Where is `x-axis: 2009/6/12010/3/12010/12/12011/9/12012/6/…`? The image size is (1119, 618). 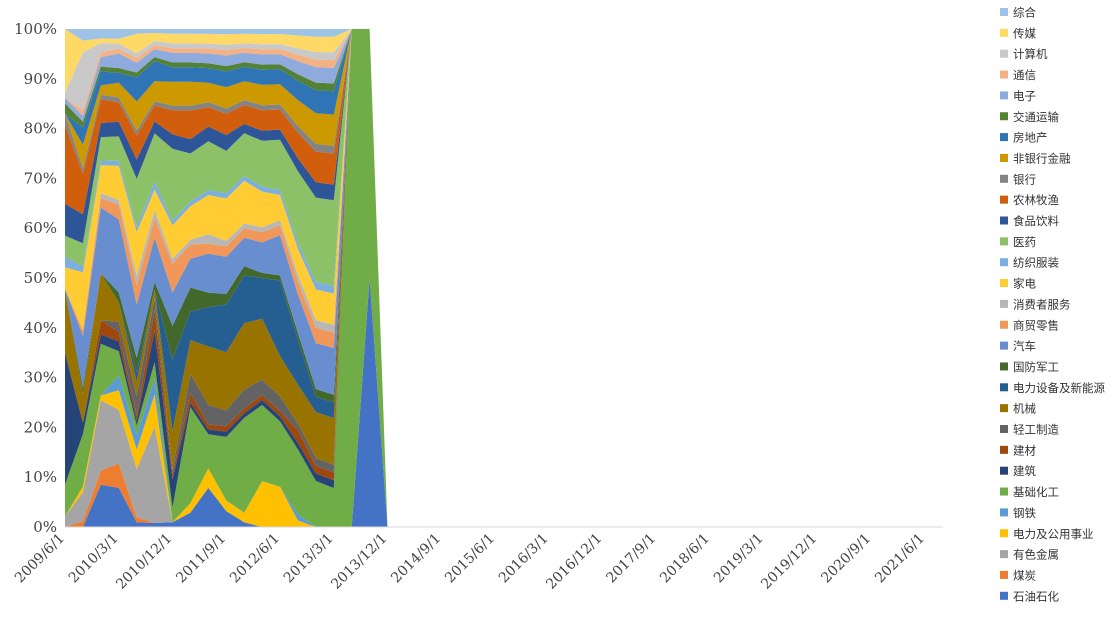
x-axis: 2009/6/12010/3/12010/12/12011/9/12012/6/… is located at coordinates (477, 559).